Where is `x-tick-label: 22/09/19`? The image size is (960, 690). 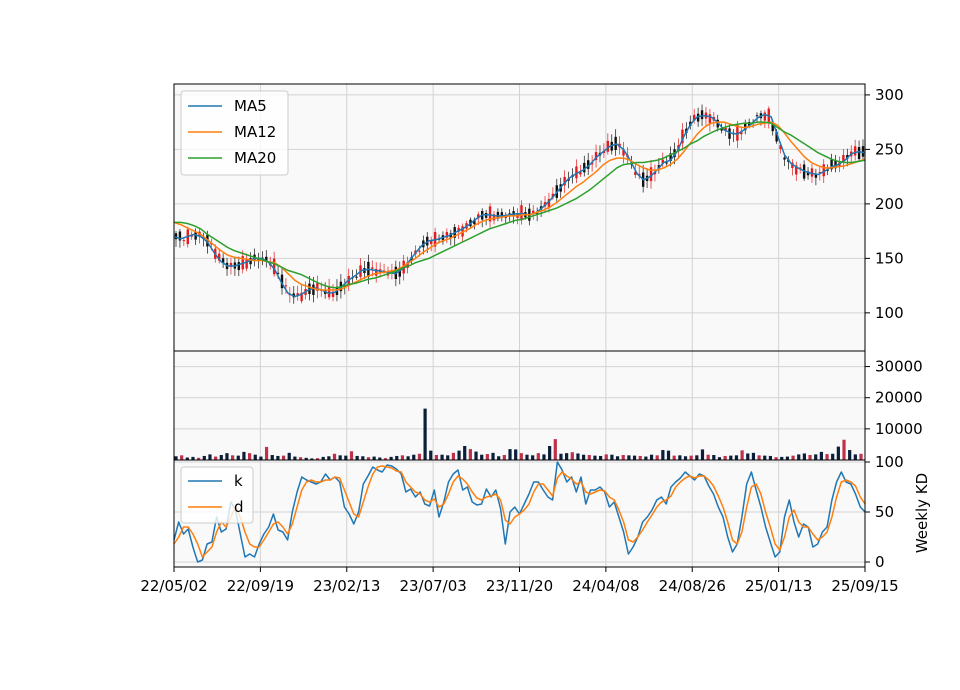
x-tick-label: 22/09/19 is located at coordinates (260, 586).